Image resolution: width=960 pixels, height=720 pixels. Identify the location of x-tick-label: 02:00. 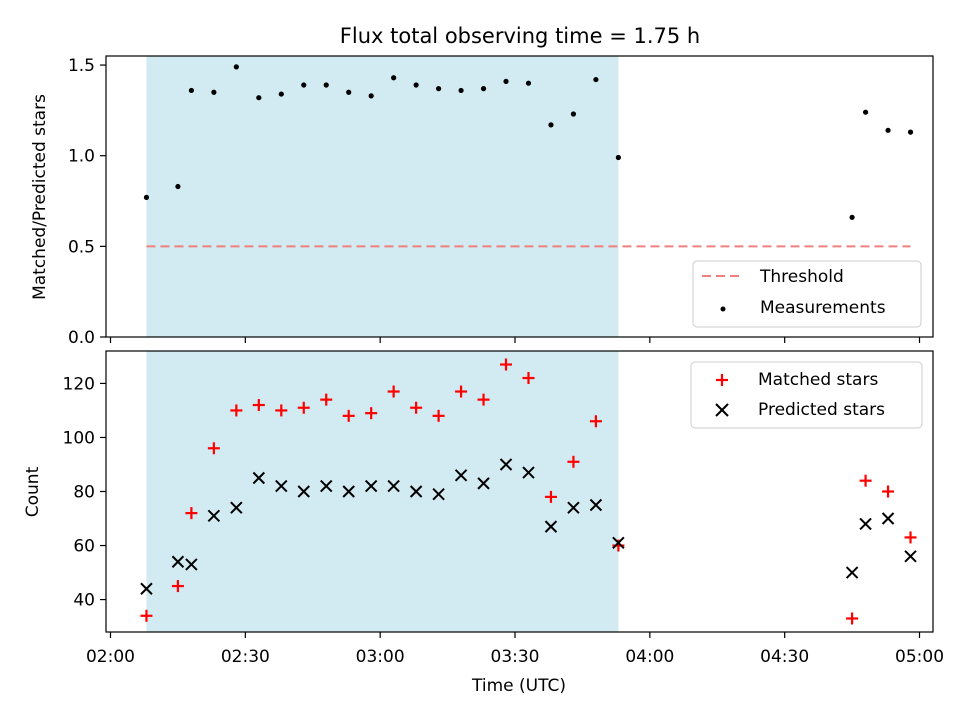
(110, 657).